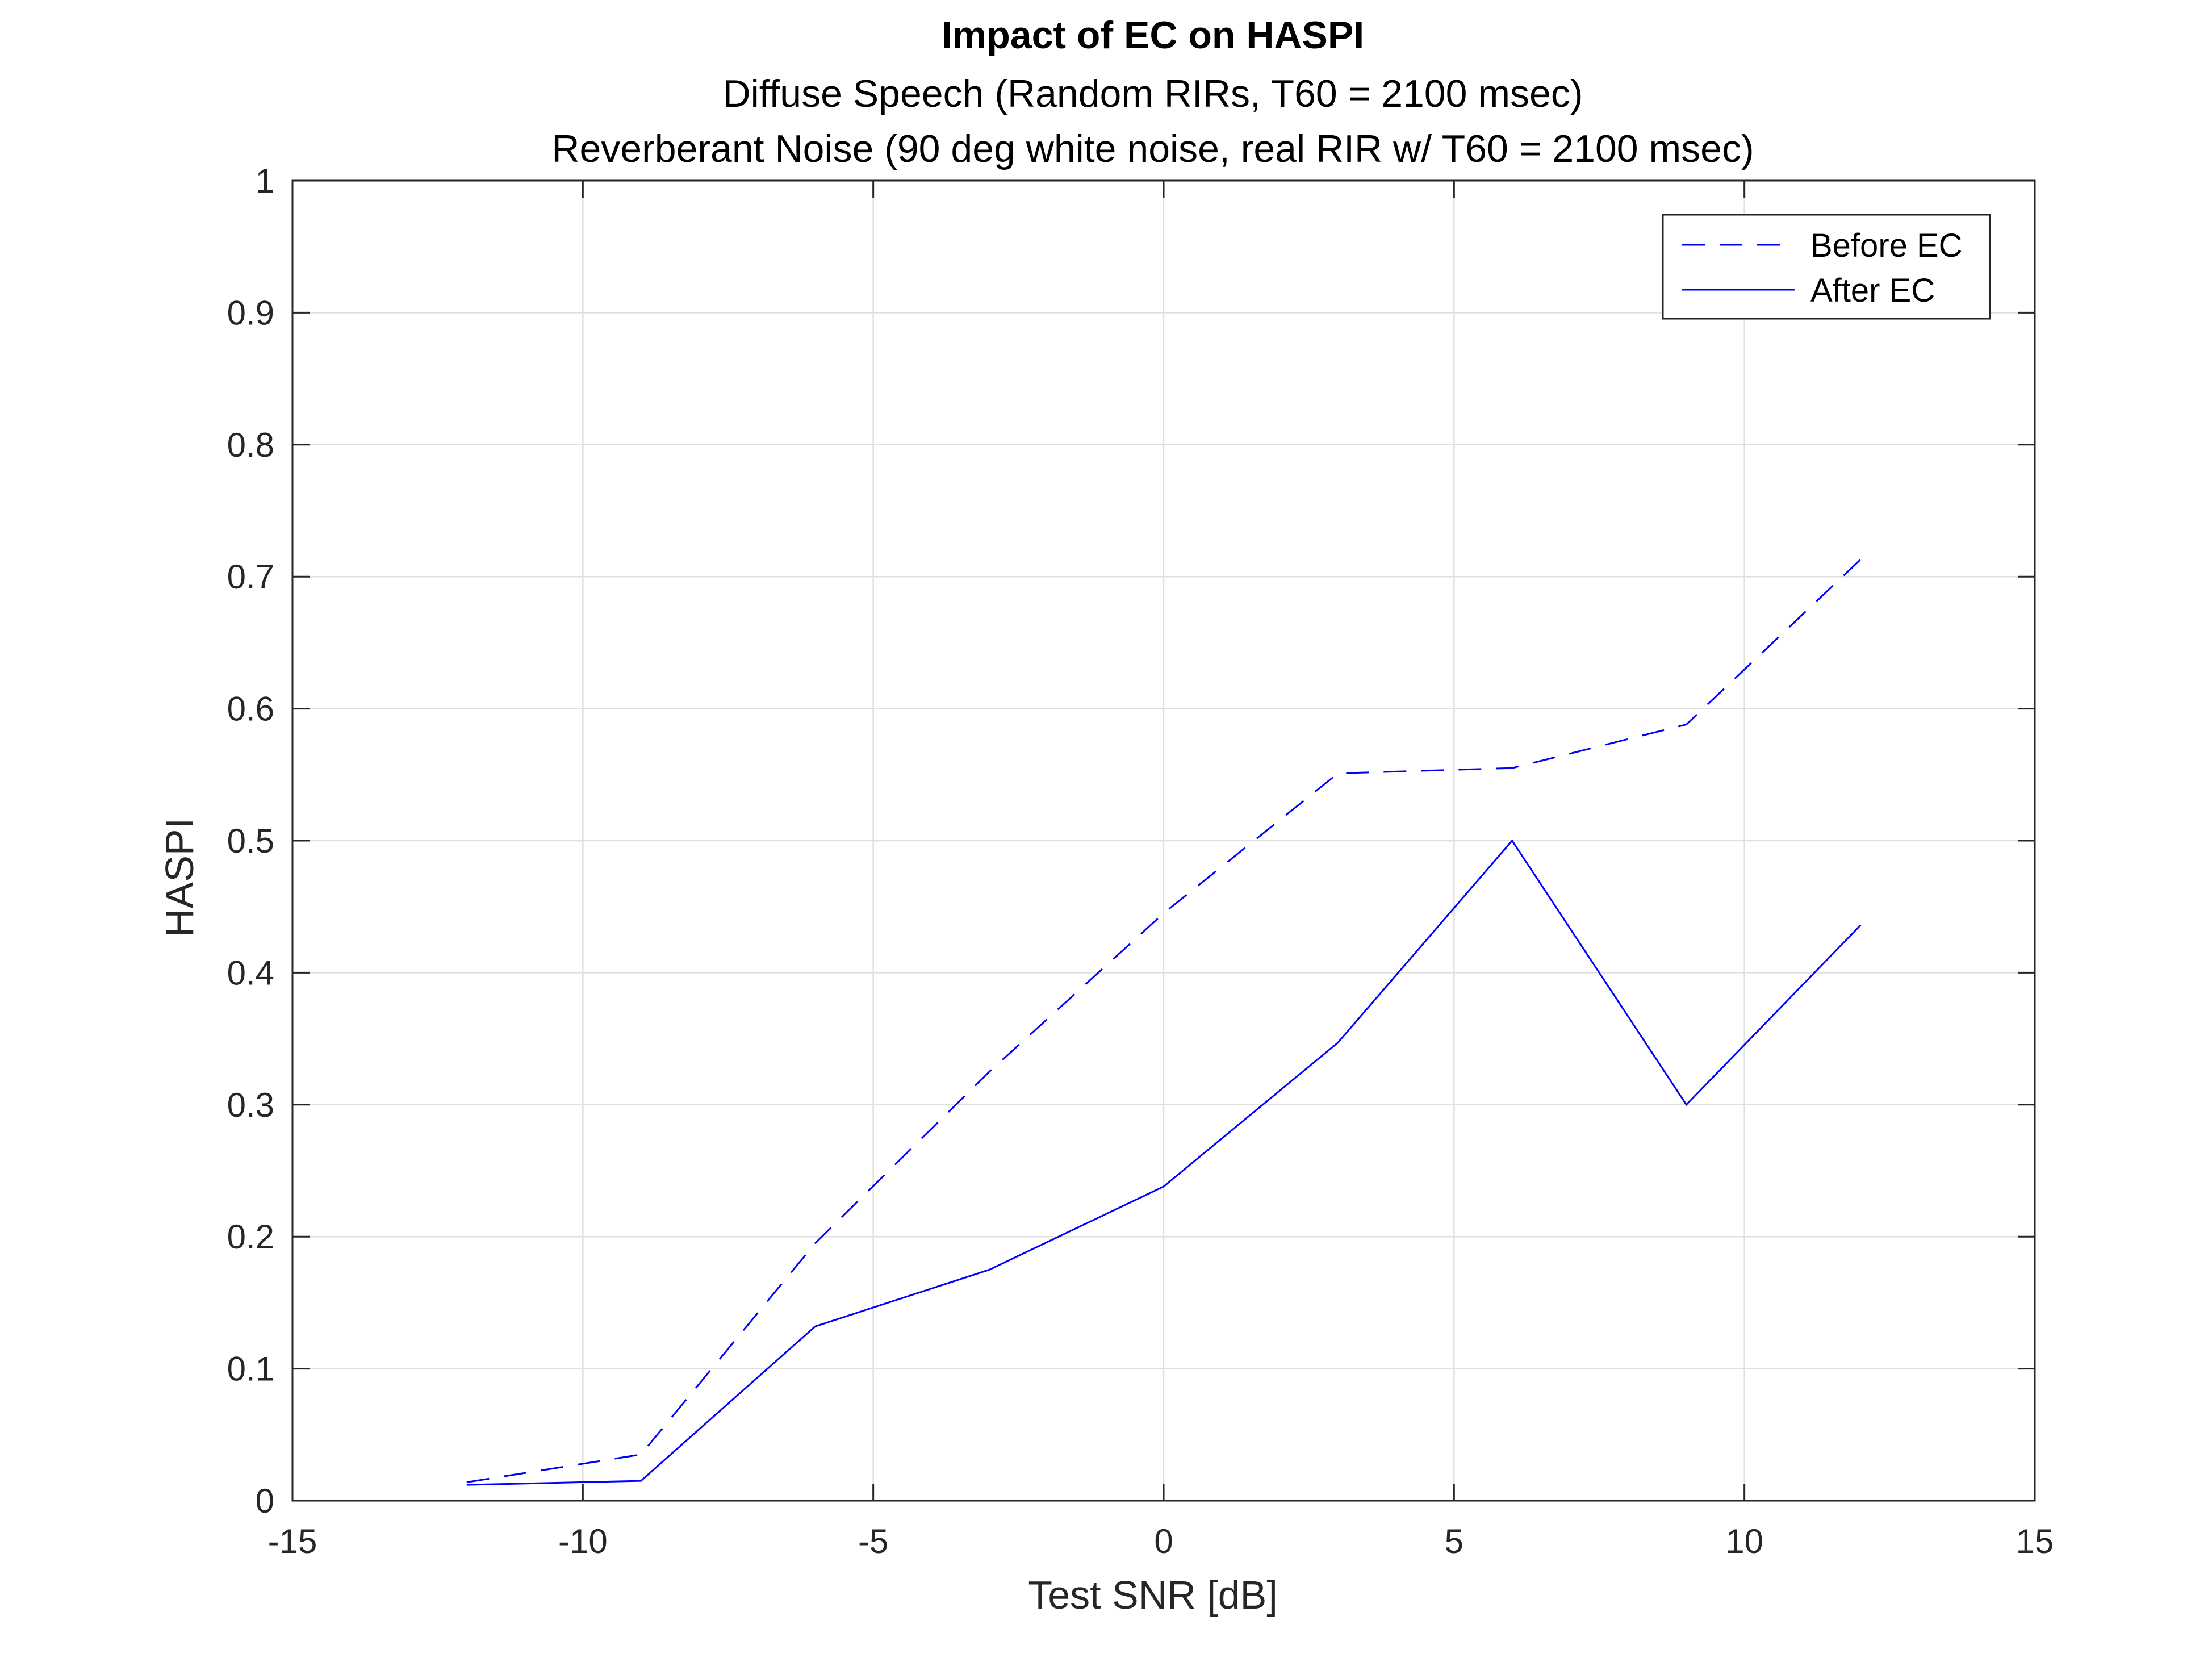  I want to click on legend: Before EC After EC, so click(1826, 267).